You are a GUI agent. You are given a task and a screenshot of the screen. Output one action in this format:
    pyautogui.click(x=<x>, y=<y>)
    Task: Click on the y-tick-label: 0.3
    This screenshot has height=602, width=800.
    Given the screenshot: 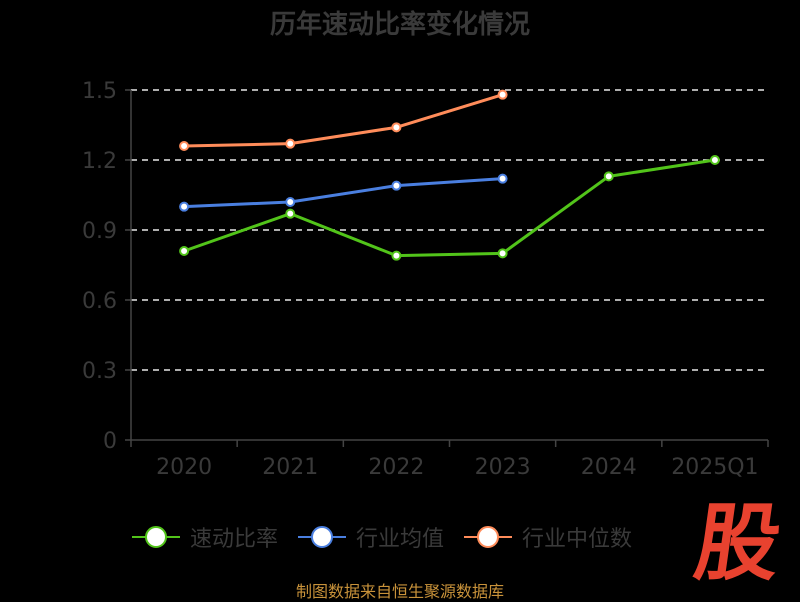 What is the action you would take?
    pyautogui.click(x=99, y=371)
    